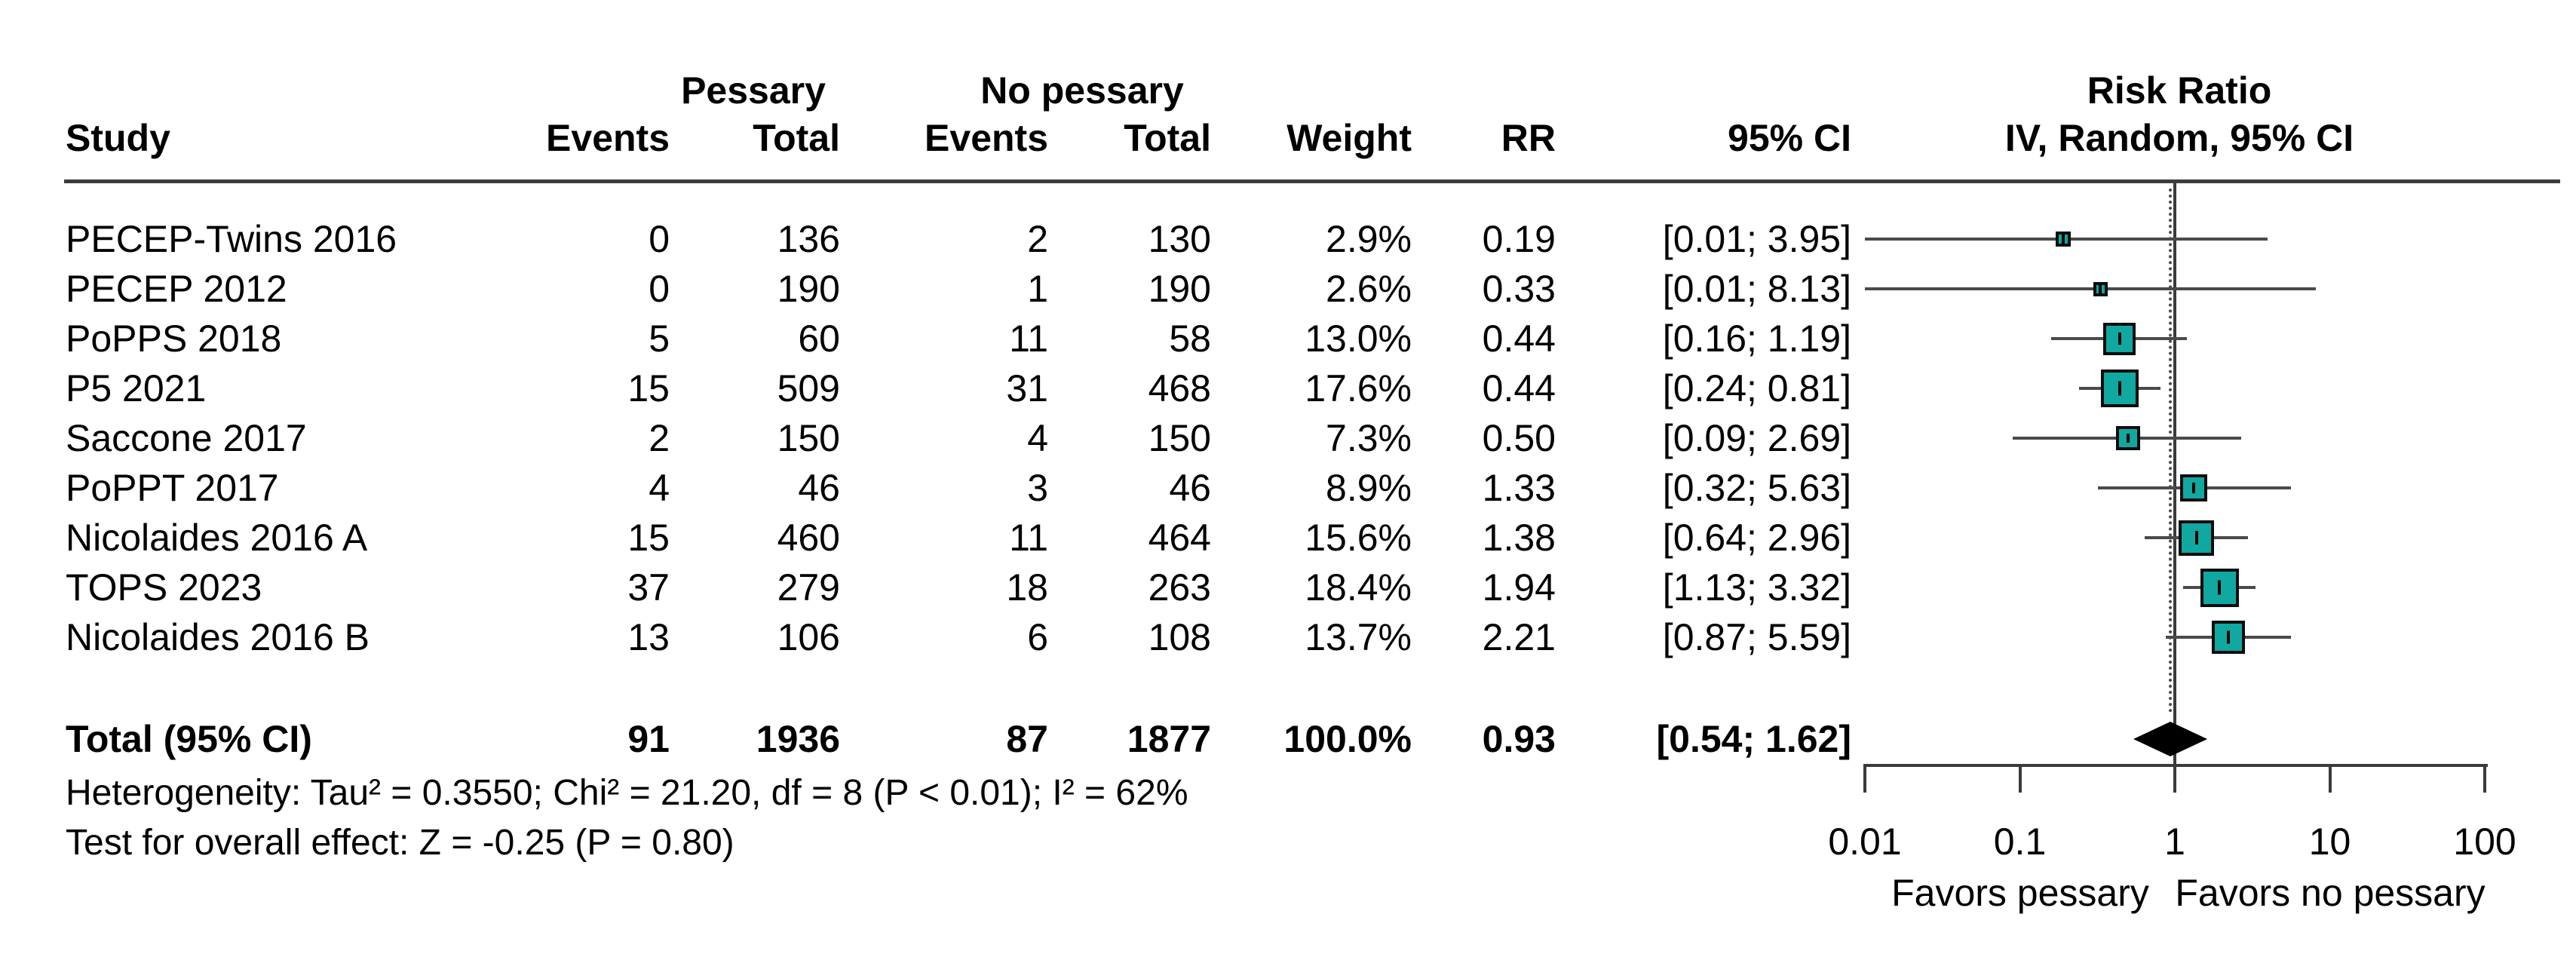 The image size is (2576, 960). I want to click on pessary-events-cell: 2, so click(659, 438).